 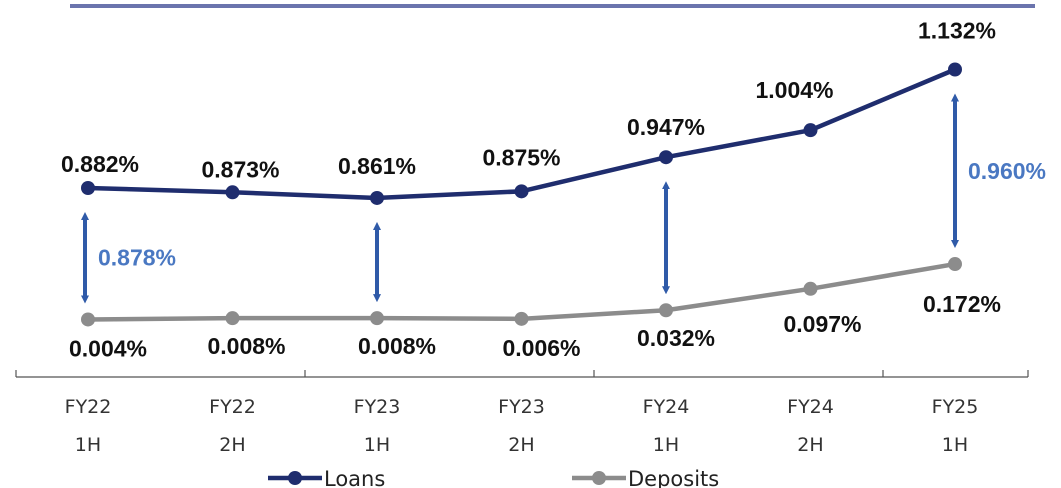 What do you see at coordinates (521, 157) in the screenshot?
I see `loans-data-label: 0.875%` at bounding box center [521, 157].